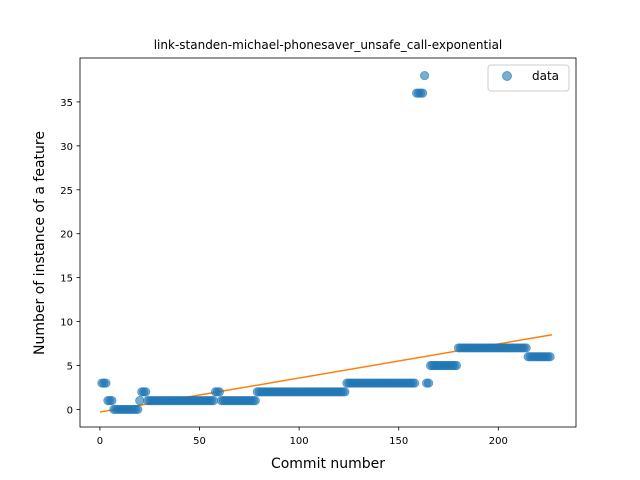  Describe the element at coordinates (545, 76) in the screenshot. I see `legend-label-data: data` at that location.